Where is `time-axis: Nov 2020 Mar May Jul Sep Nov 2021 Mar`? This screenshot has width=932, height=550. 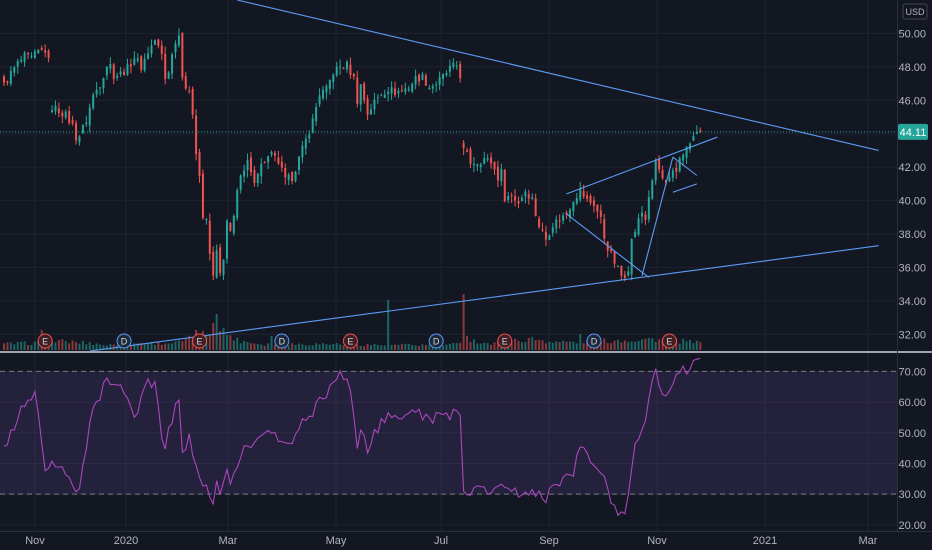 time-axis: Nov 2020 Mar May Jul Sep Nov 2021 Mar is located at coordinates (451, 541).